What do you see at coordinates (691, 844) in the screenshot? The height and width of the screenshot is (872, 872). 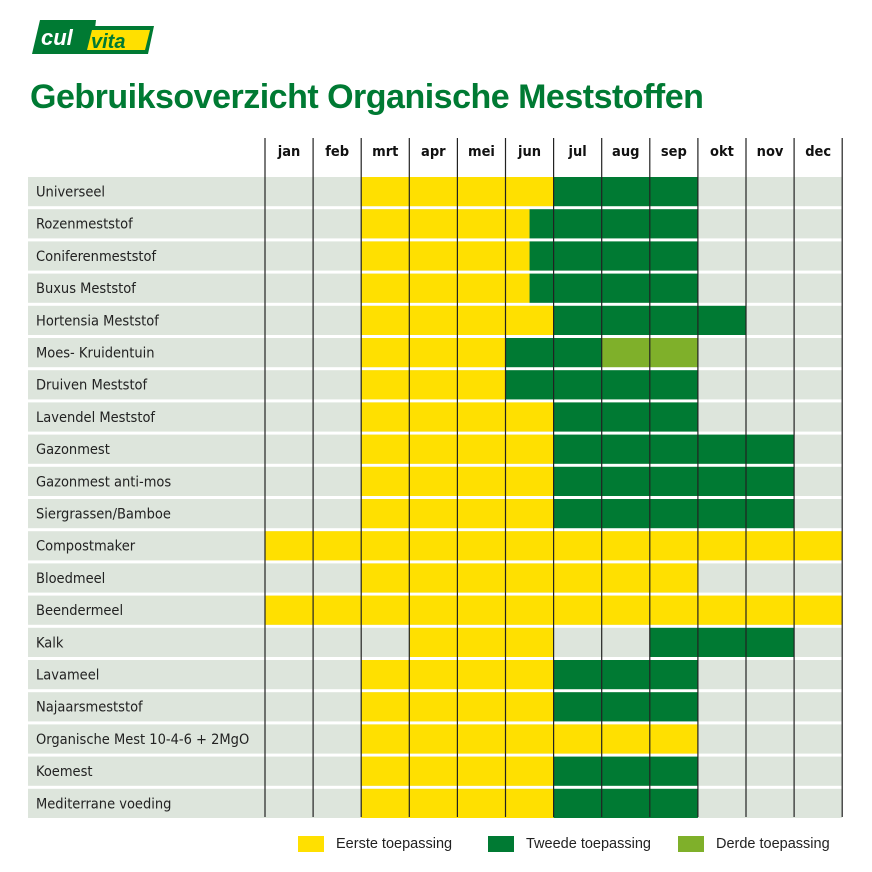 I see `legend-swatch-derde` at bounding box center [691, 844].